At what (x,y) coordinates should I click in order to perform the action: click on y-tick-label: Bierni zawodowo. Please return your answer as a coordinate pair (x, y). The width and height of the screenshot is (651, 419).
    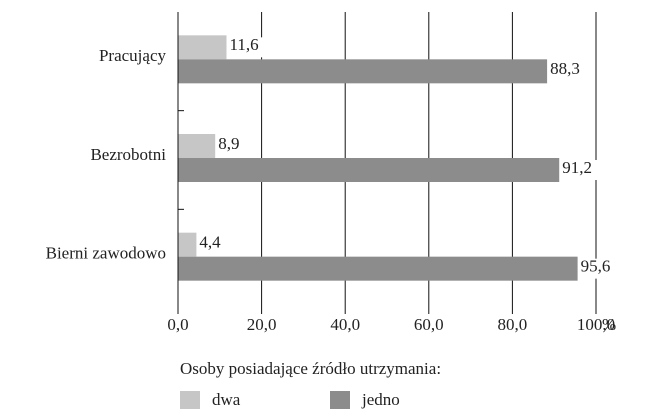
    Looking at the image, I should click on (106, 253).